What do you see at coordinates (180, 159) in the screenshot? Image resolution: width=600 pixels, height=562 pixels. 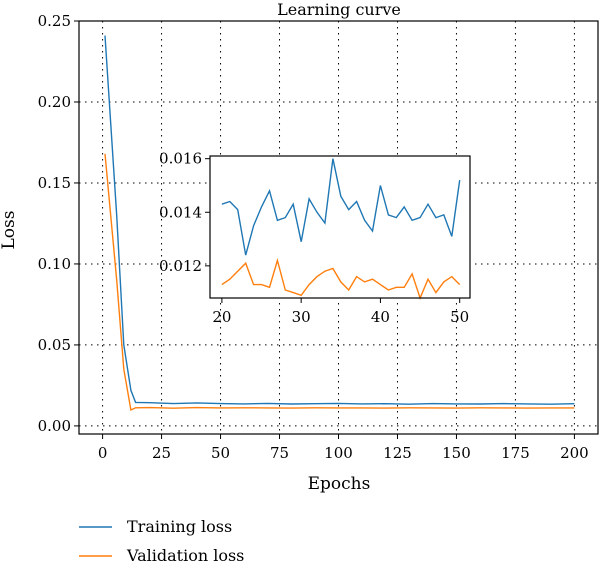 I see `inset-y-tick-label: 0.016` at bounding box center [180, 159].